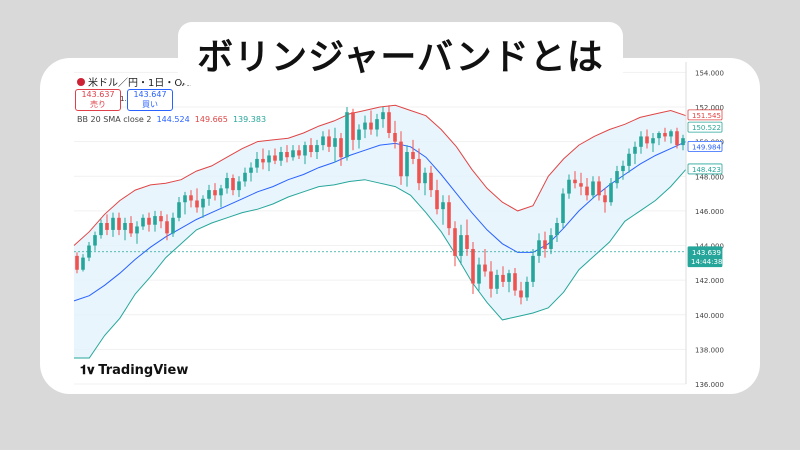 Image resolution: width=800 pixels, height=450 pixels. Describe the element at coordinates (709, 350) in the screenshot. I see `y-tick-label: 138.000` at that location.